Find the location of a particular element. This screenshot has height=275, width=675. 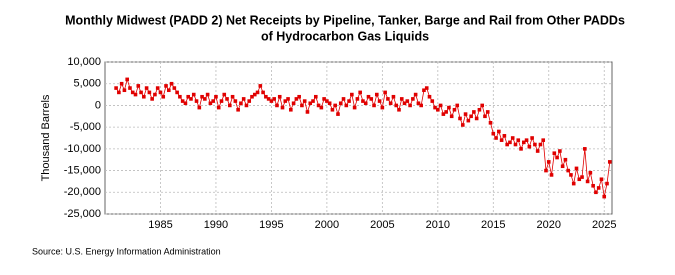

x-tick-label: 1990 is located at coordinates (216, 225).